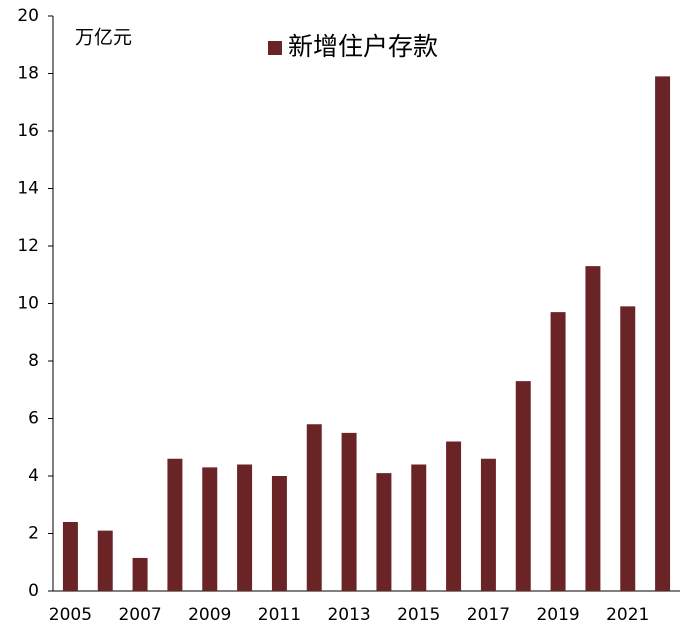 This screenshot has height=634, width=700. Describe the element at coordinates (33, 419) in the screenshot. I see `y-tick-label: 6` at that location.